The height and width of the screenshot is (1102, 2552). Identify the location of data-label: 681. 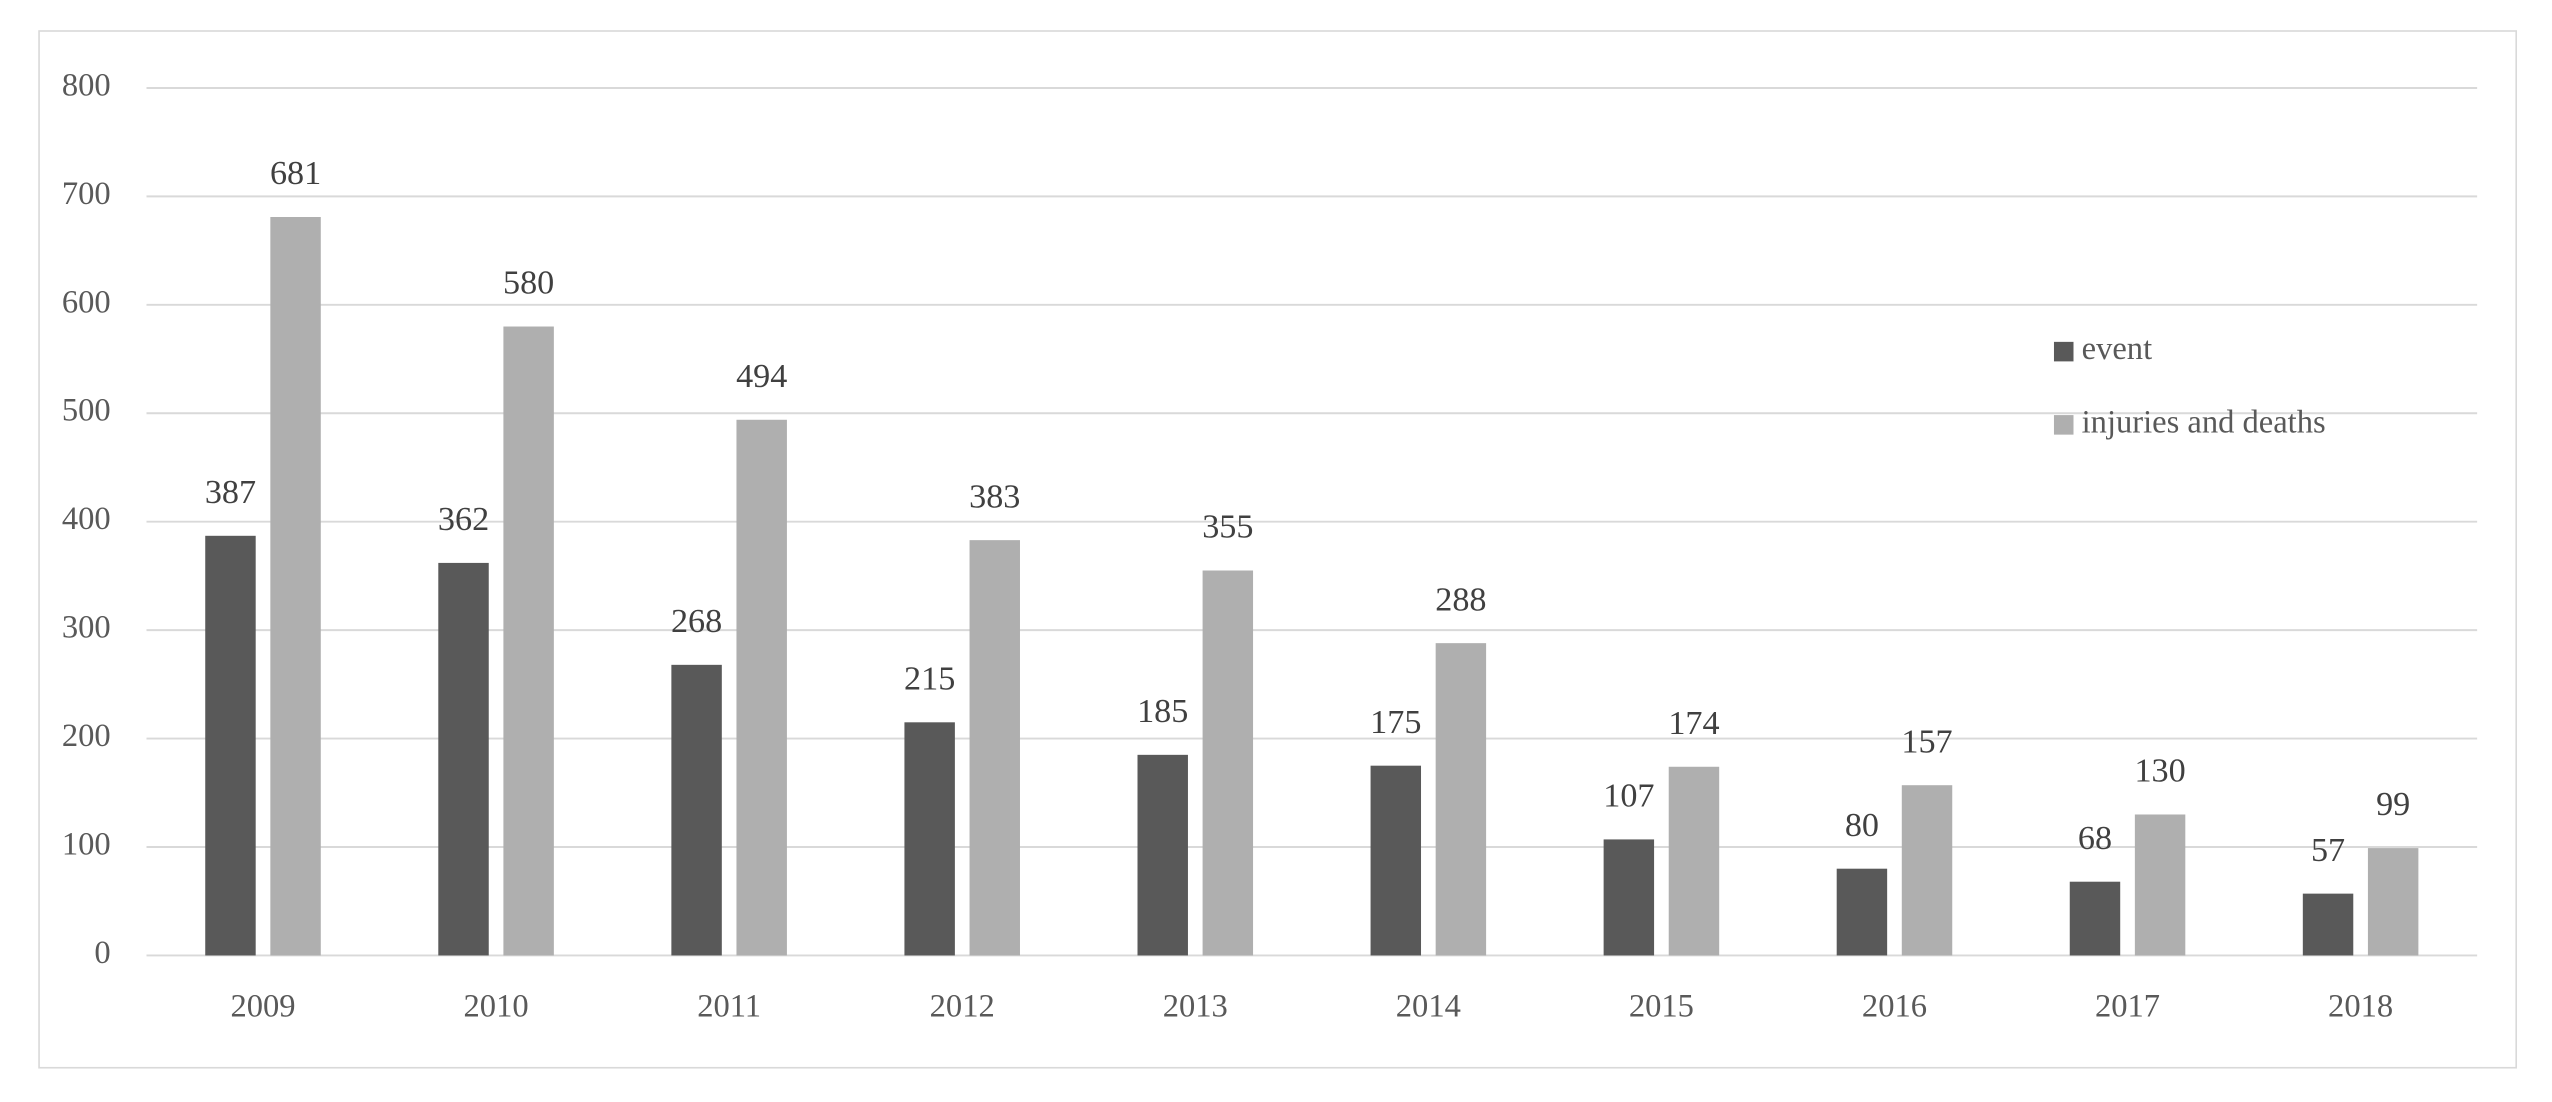
(295, 173).